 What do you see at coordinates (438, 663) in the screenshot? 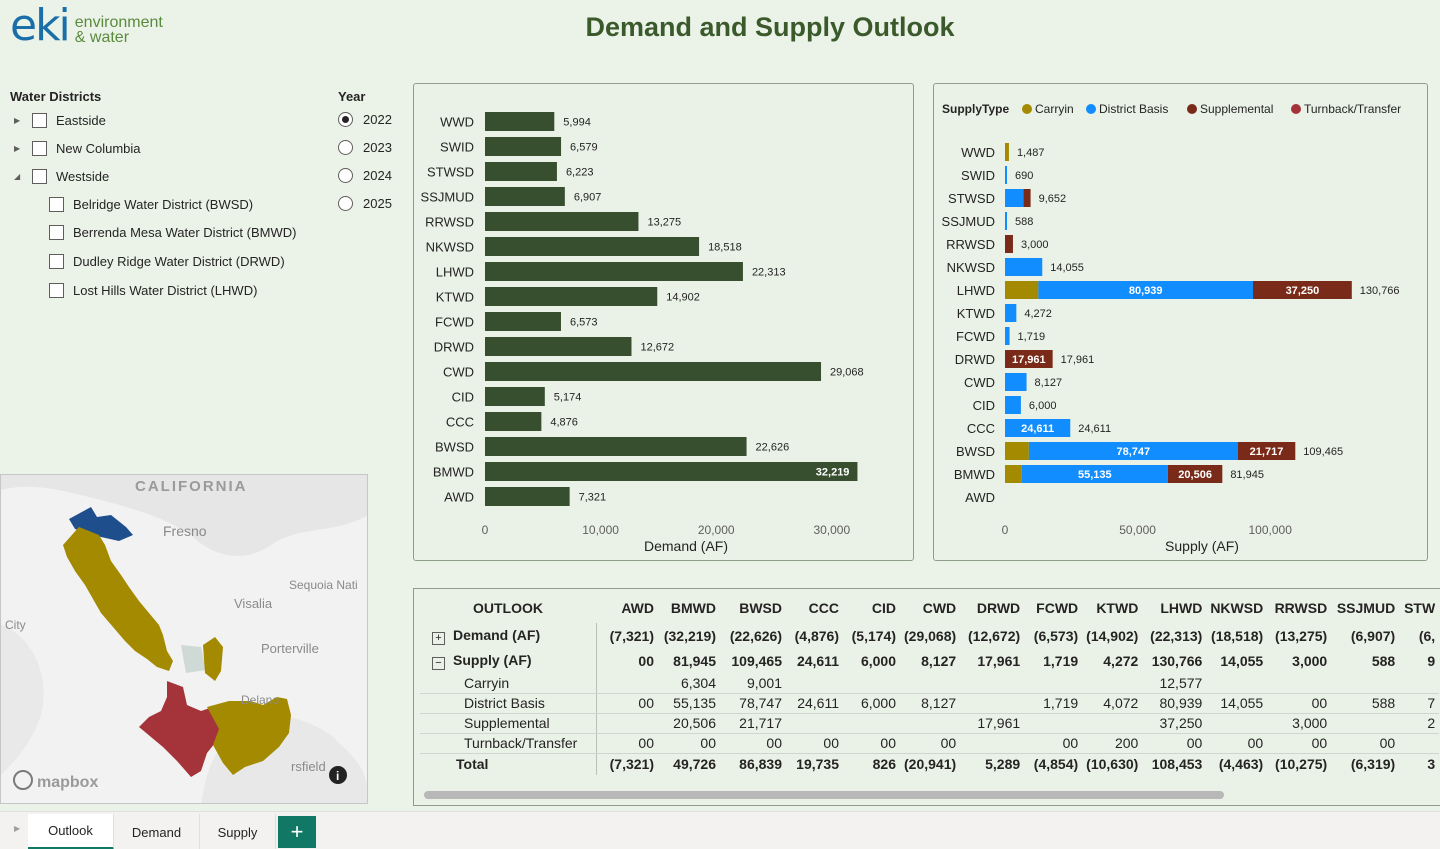
I see `row-expander-icon: −` at bounding box center [438, 663].